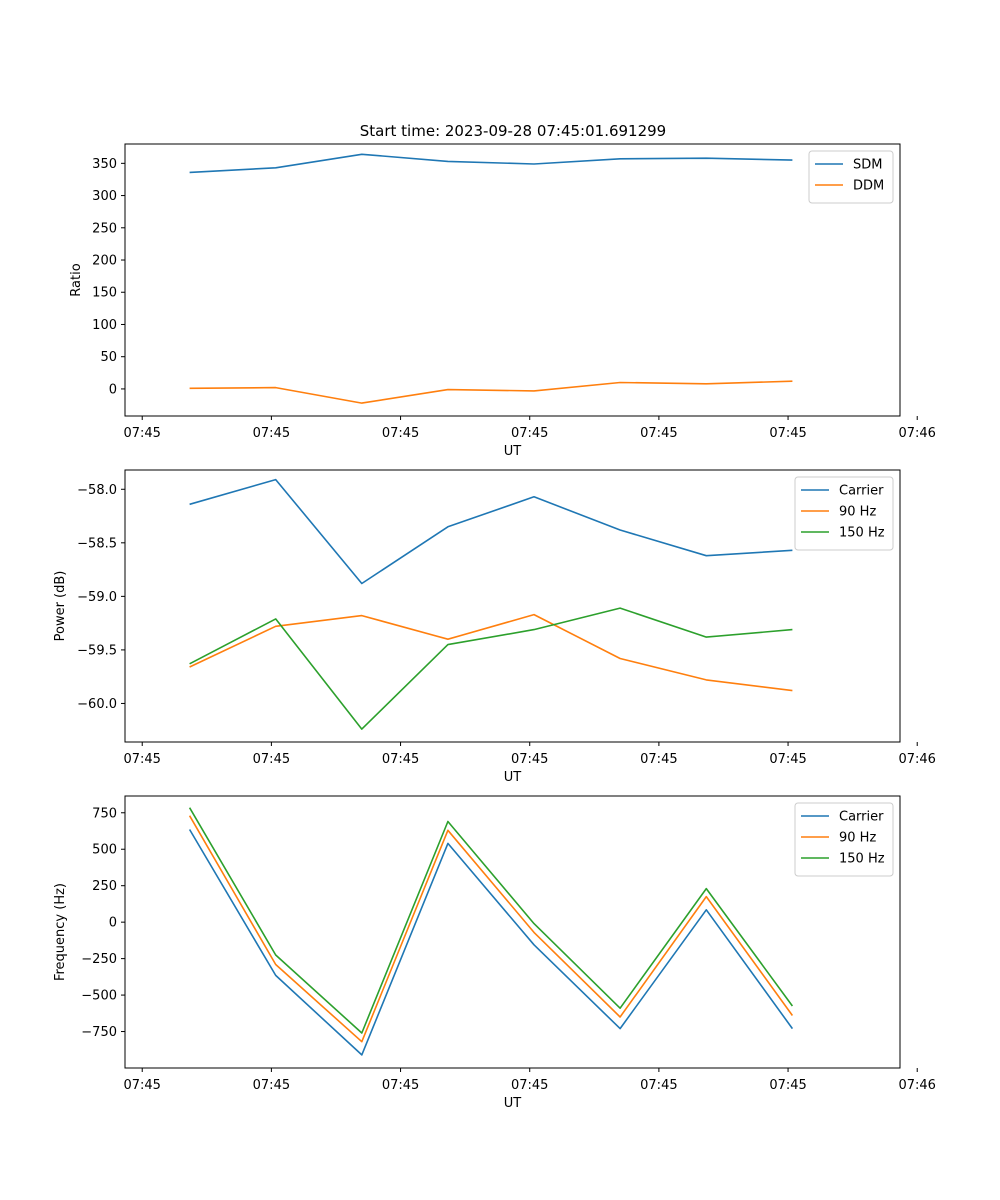 The height and width of the screenshot is (1200, 1000). What do you see at coordinates (513, 131) in the screenshot?
I see `figure-title: Start time: 2023-09-28 07:45:01.691299` at bounding box center [513, 131].